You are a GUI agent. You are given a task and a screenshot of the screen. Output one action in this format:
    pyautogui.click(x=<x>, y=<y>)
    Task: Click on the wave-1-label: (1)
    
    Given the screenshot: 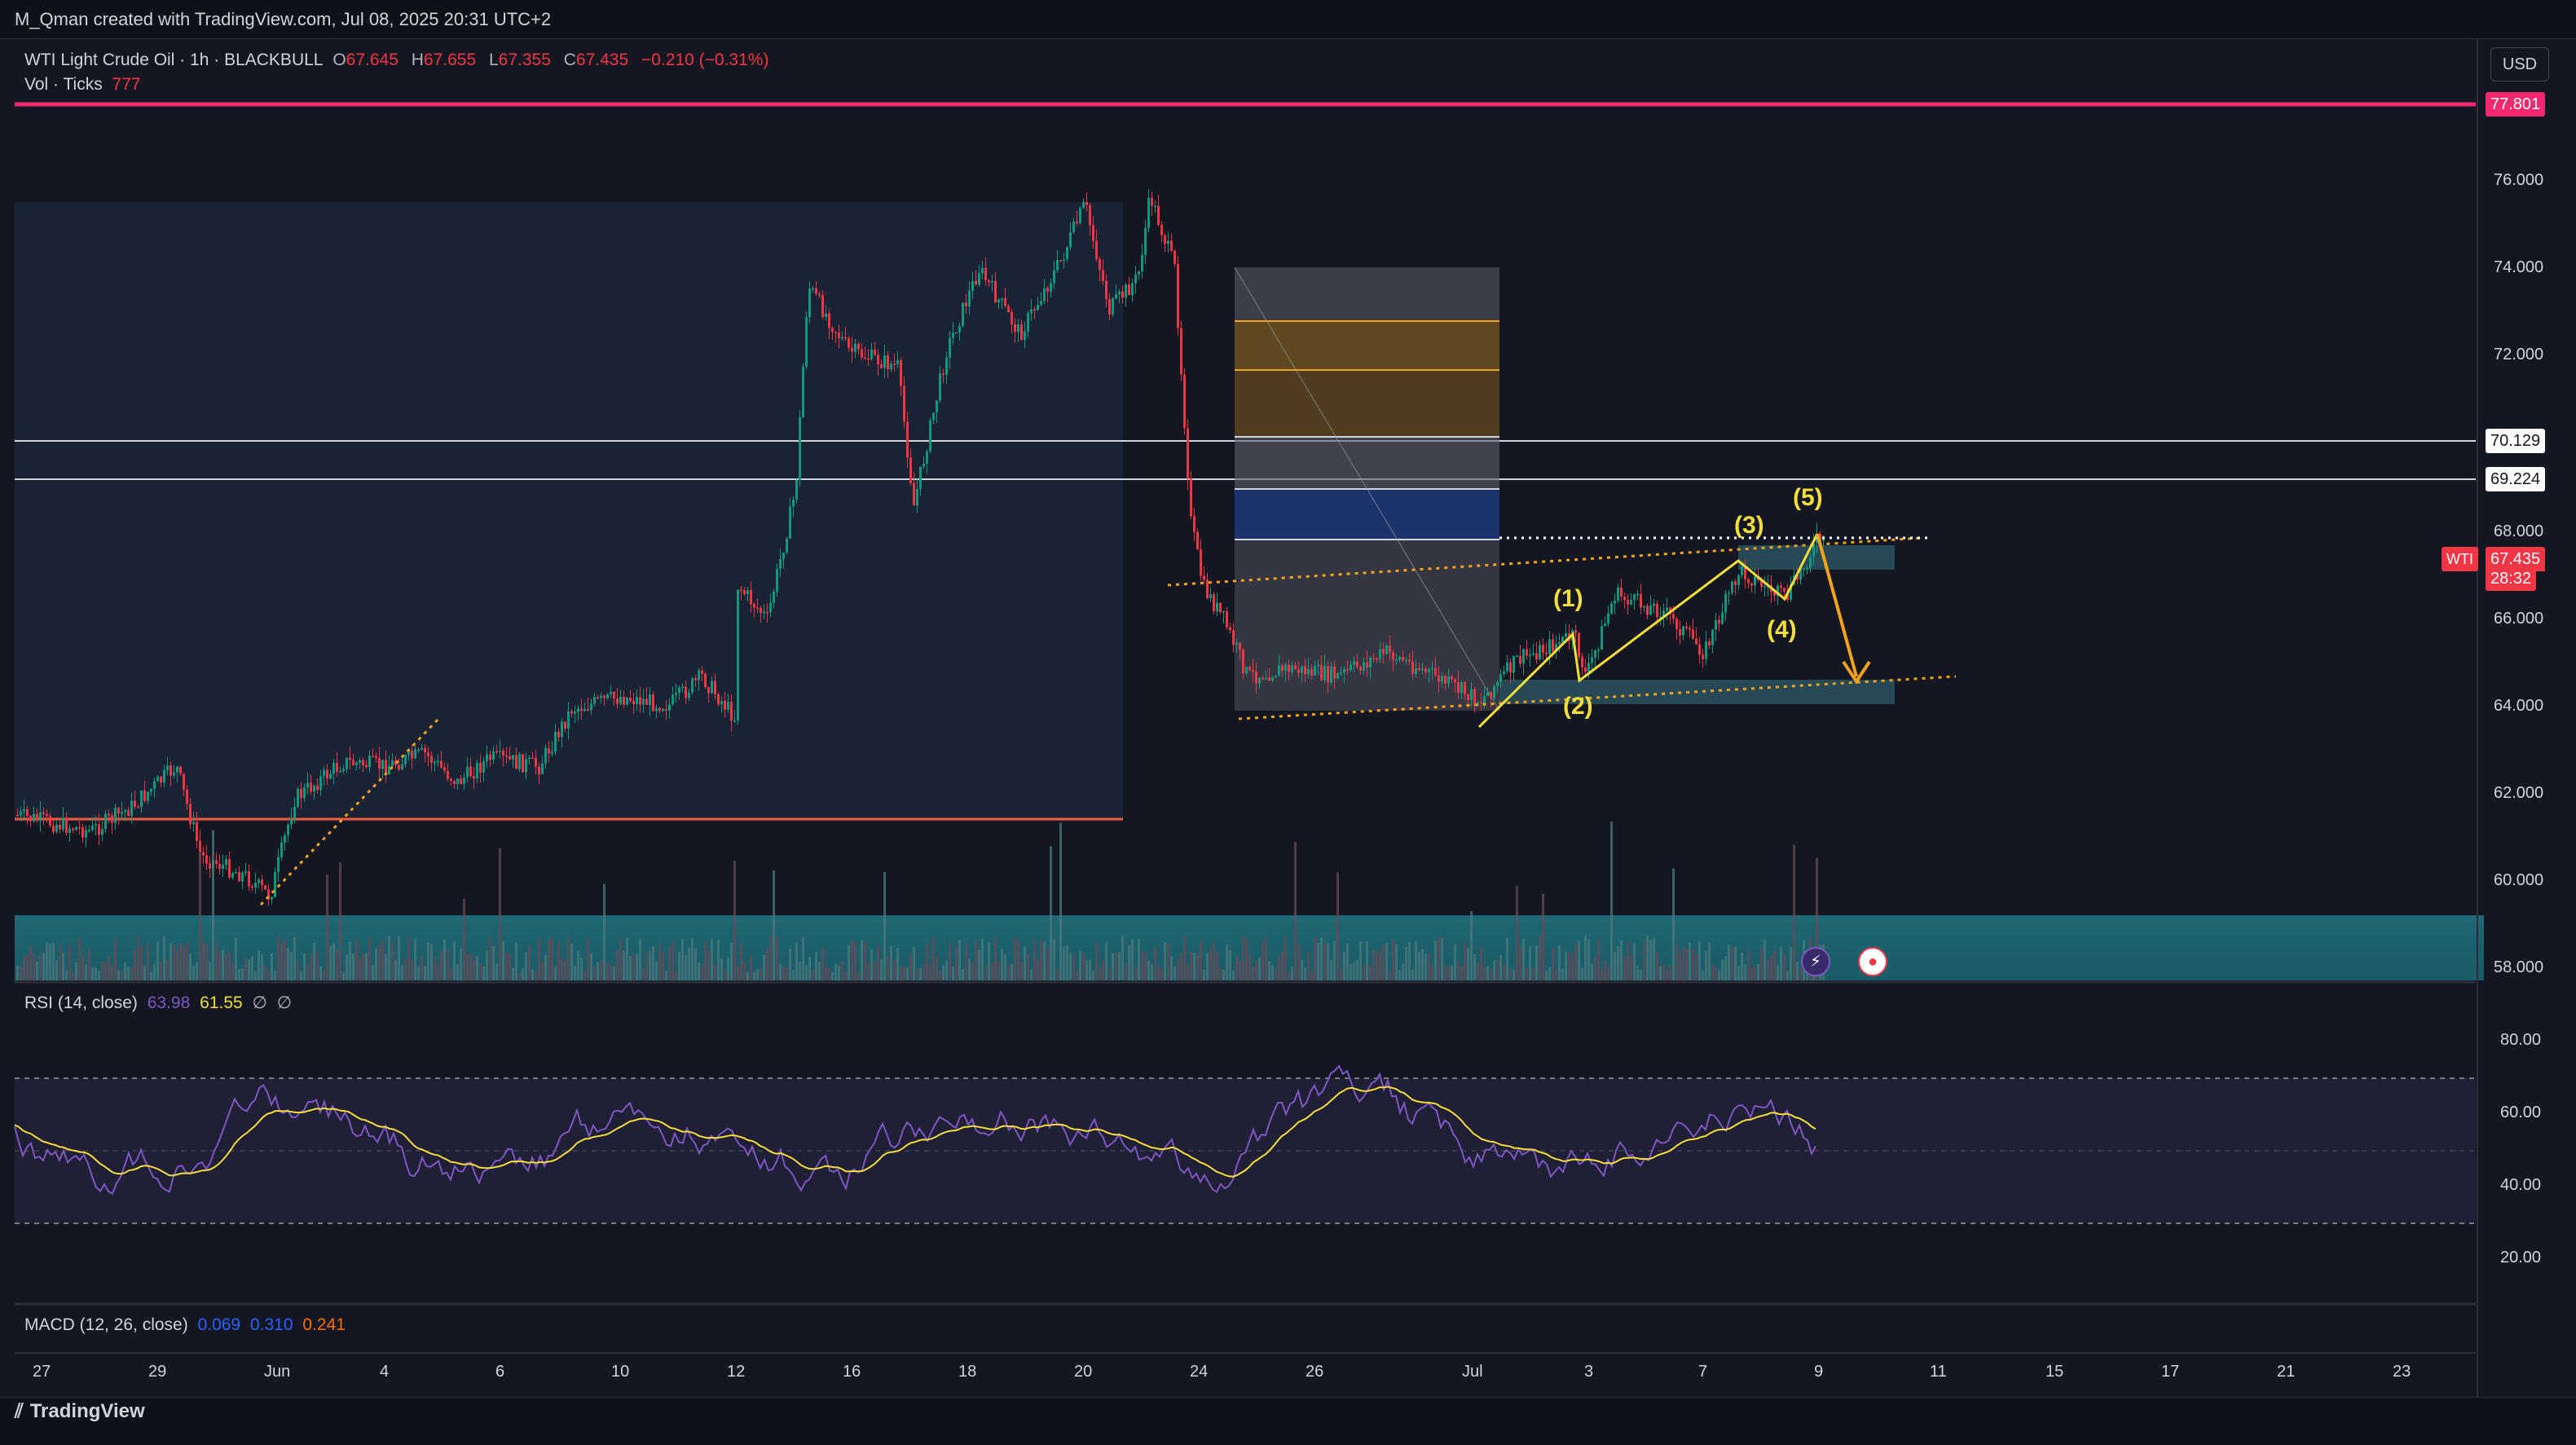 What is the action you would take?
    pyautogui.click(x=1568, y=598)
    